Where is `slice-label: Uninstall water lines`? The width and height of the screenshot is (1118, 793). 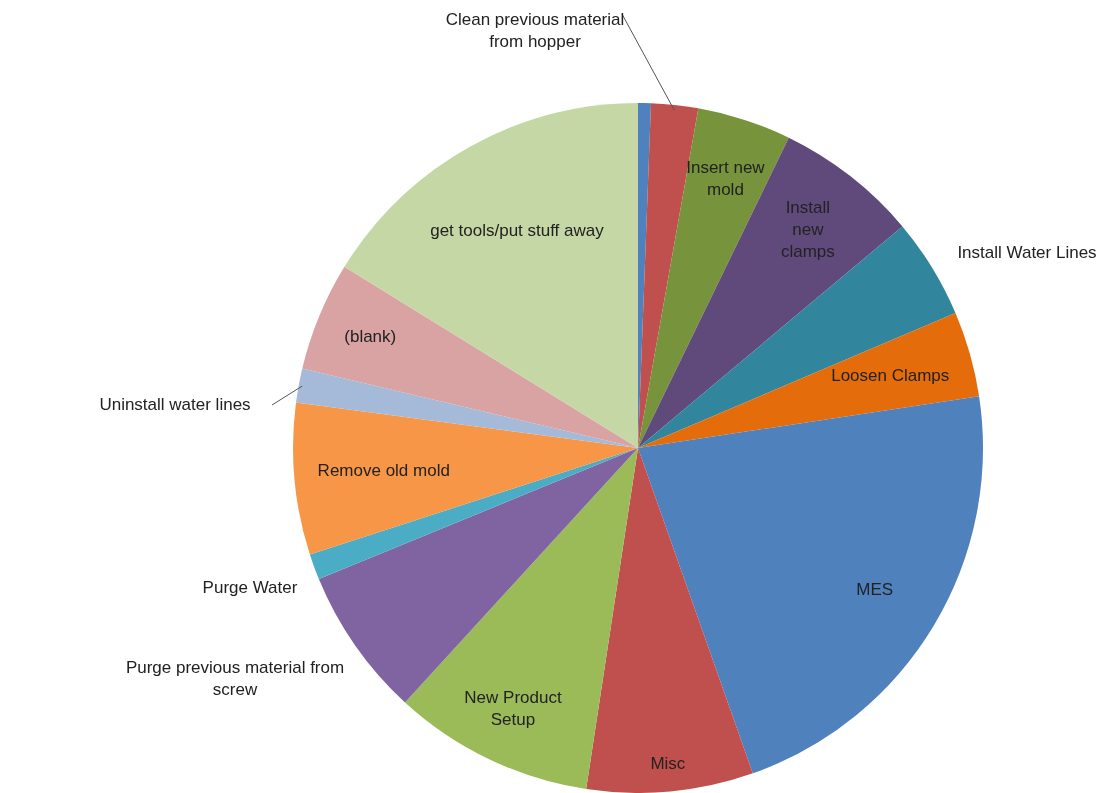 slice-label: Uninstall water lines is located at coordinates (175, 404).